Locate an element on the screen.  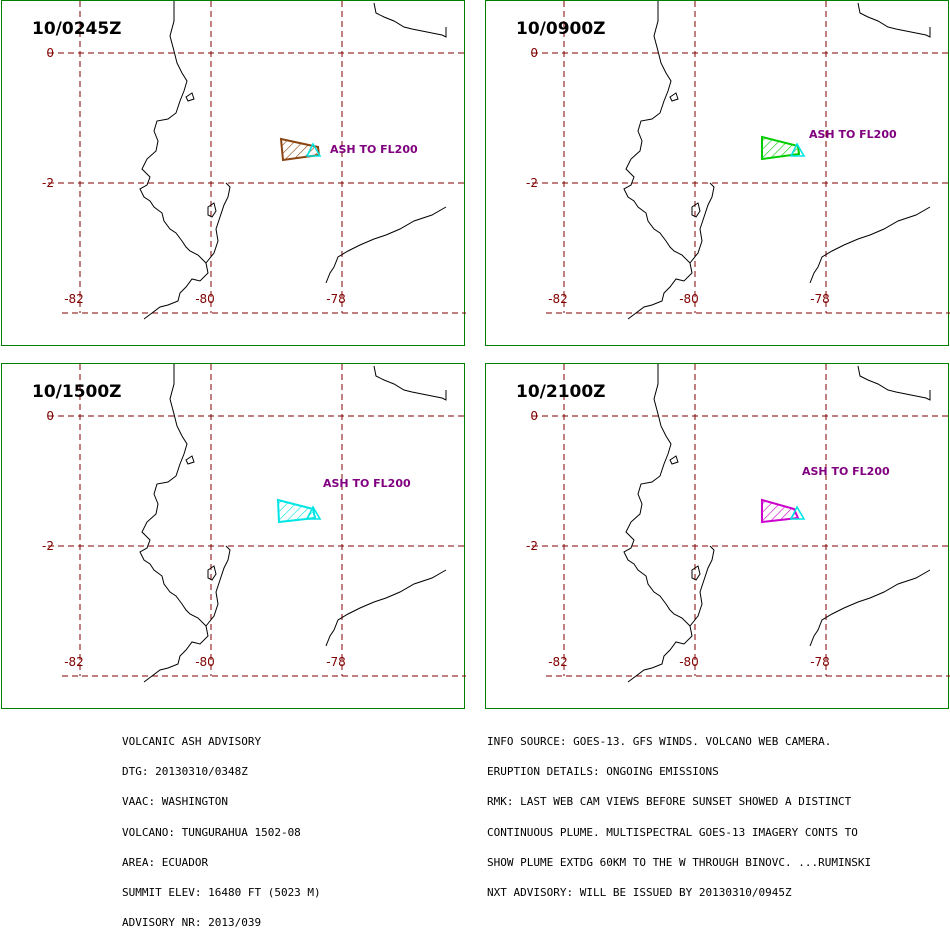
advisory-line: DTG: 20130310/0348Z is located at coordinates (185, 772).